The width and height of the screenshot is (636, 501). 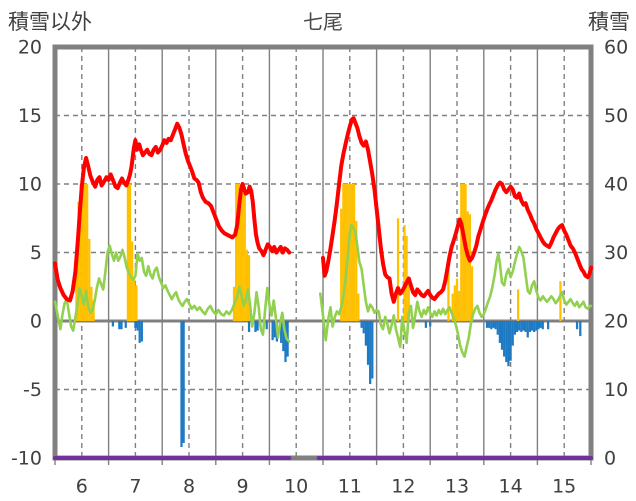 I want to click on x-tick-label: 15, so click(x=564, y=487).